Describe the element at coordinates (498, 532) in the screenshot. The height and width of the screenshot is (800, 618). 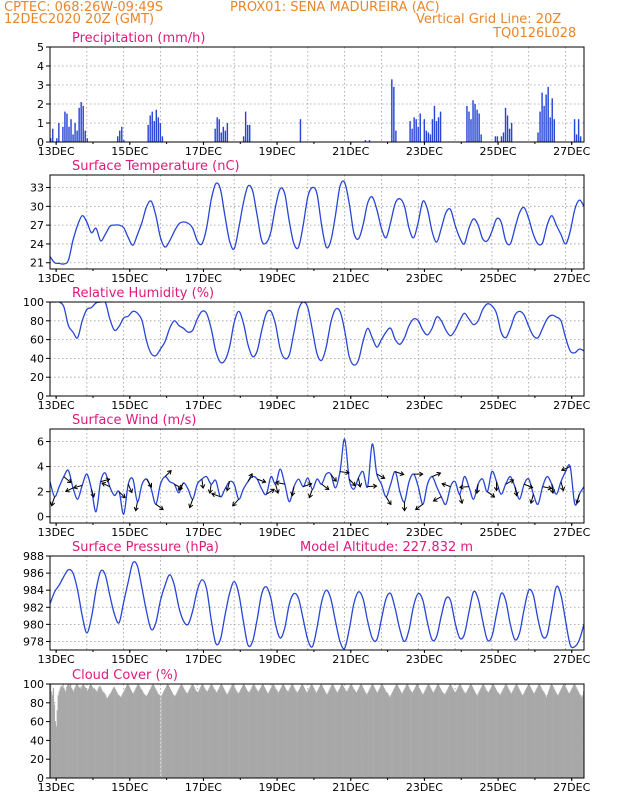
I see `panel-4-xtick-label: 25DEC` at that location.